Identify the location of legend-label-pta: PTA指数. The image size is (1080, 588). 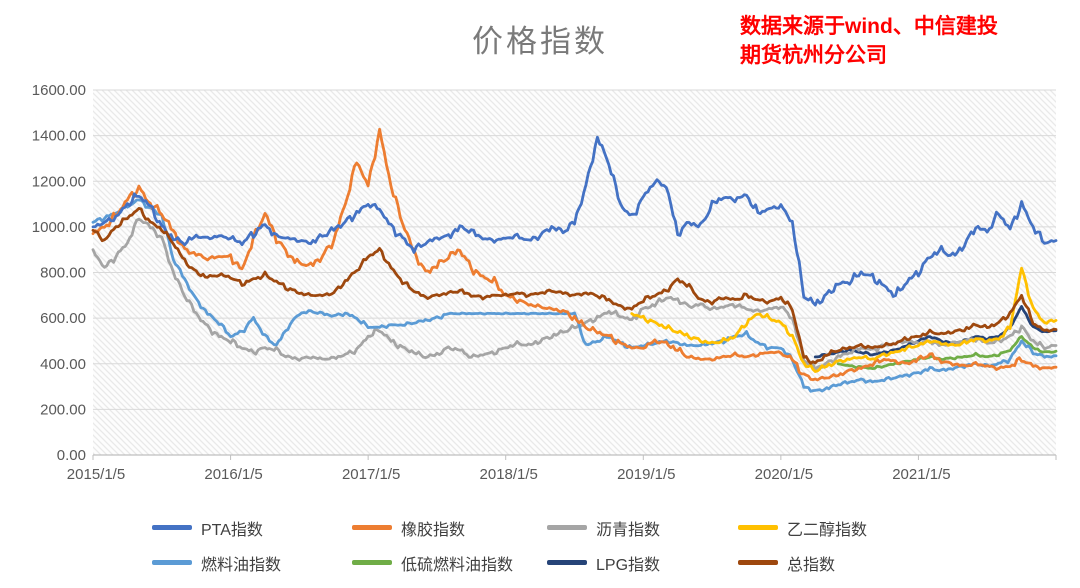
(232, 530).